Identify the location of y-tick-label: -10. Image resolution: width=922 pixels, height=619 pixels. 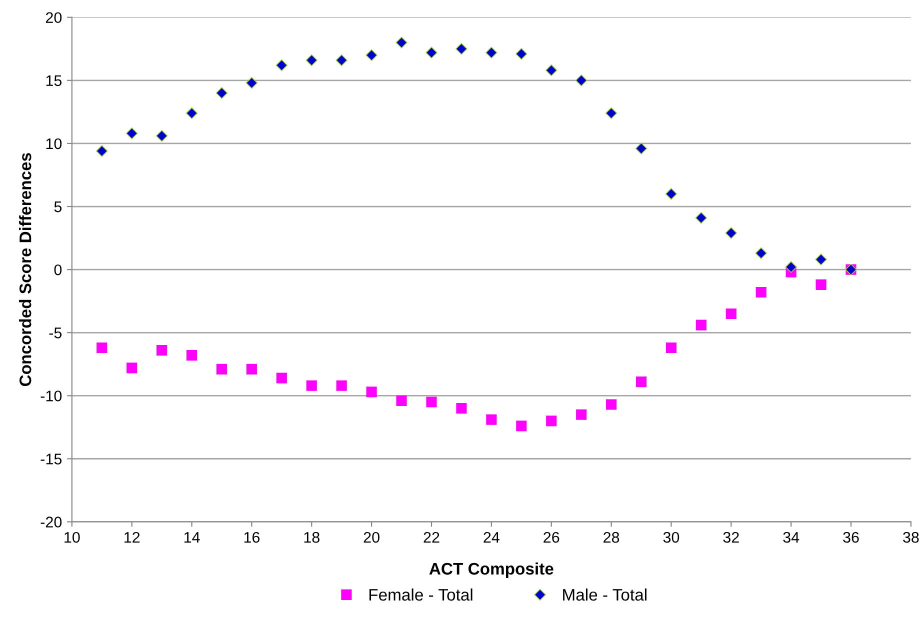
(51, 396).